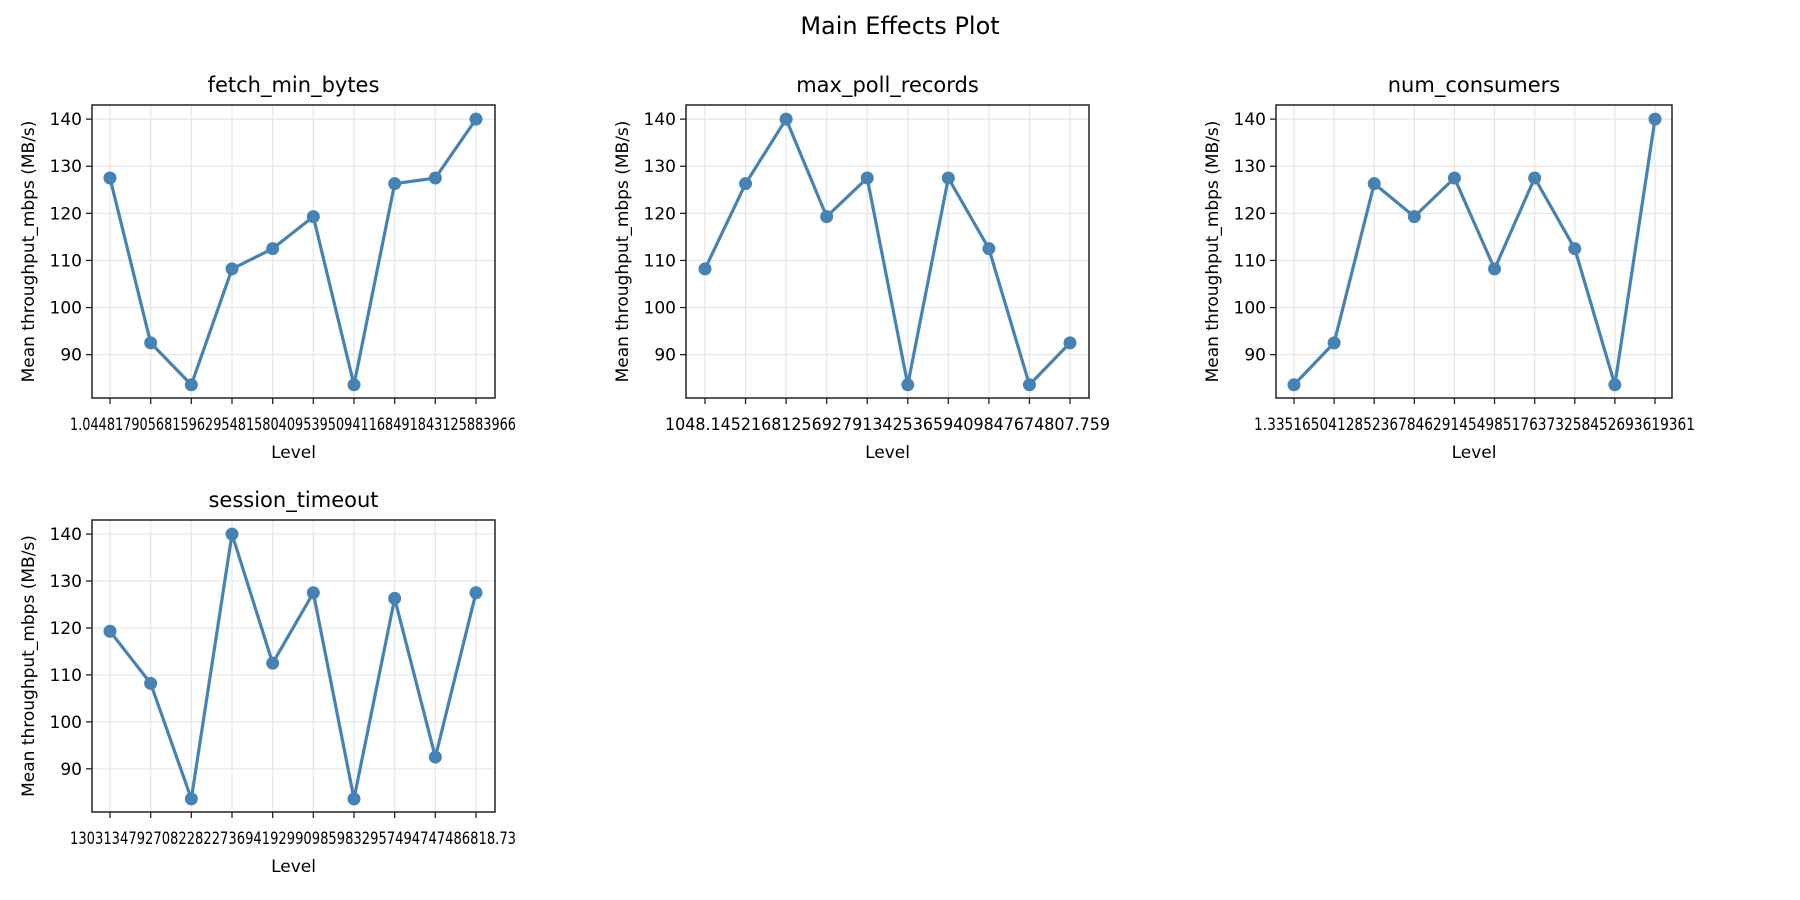 Image resolution: width=1800 pixels, height=900 pixels. What do you see at coordinates (293, 500) in the screenshot?
I see `subplot-title: session_timeout` at bounding box center [293, 500].